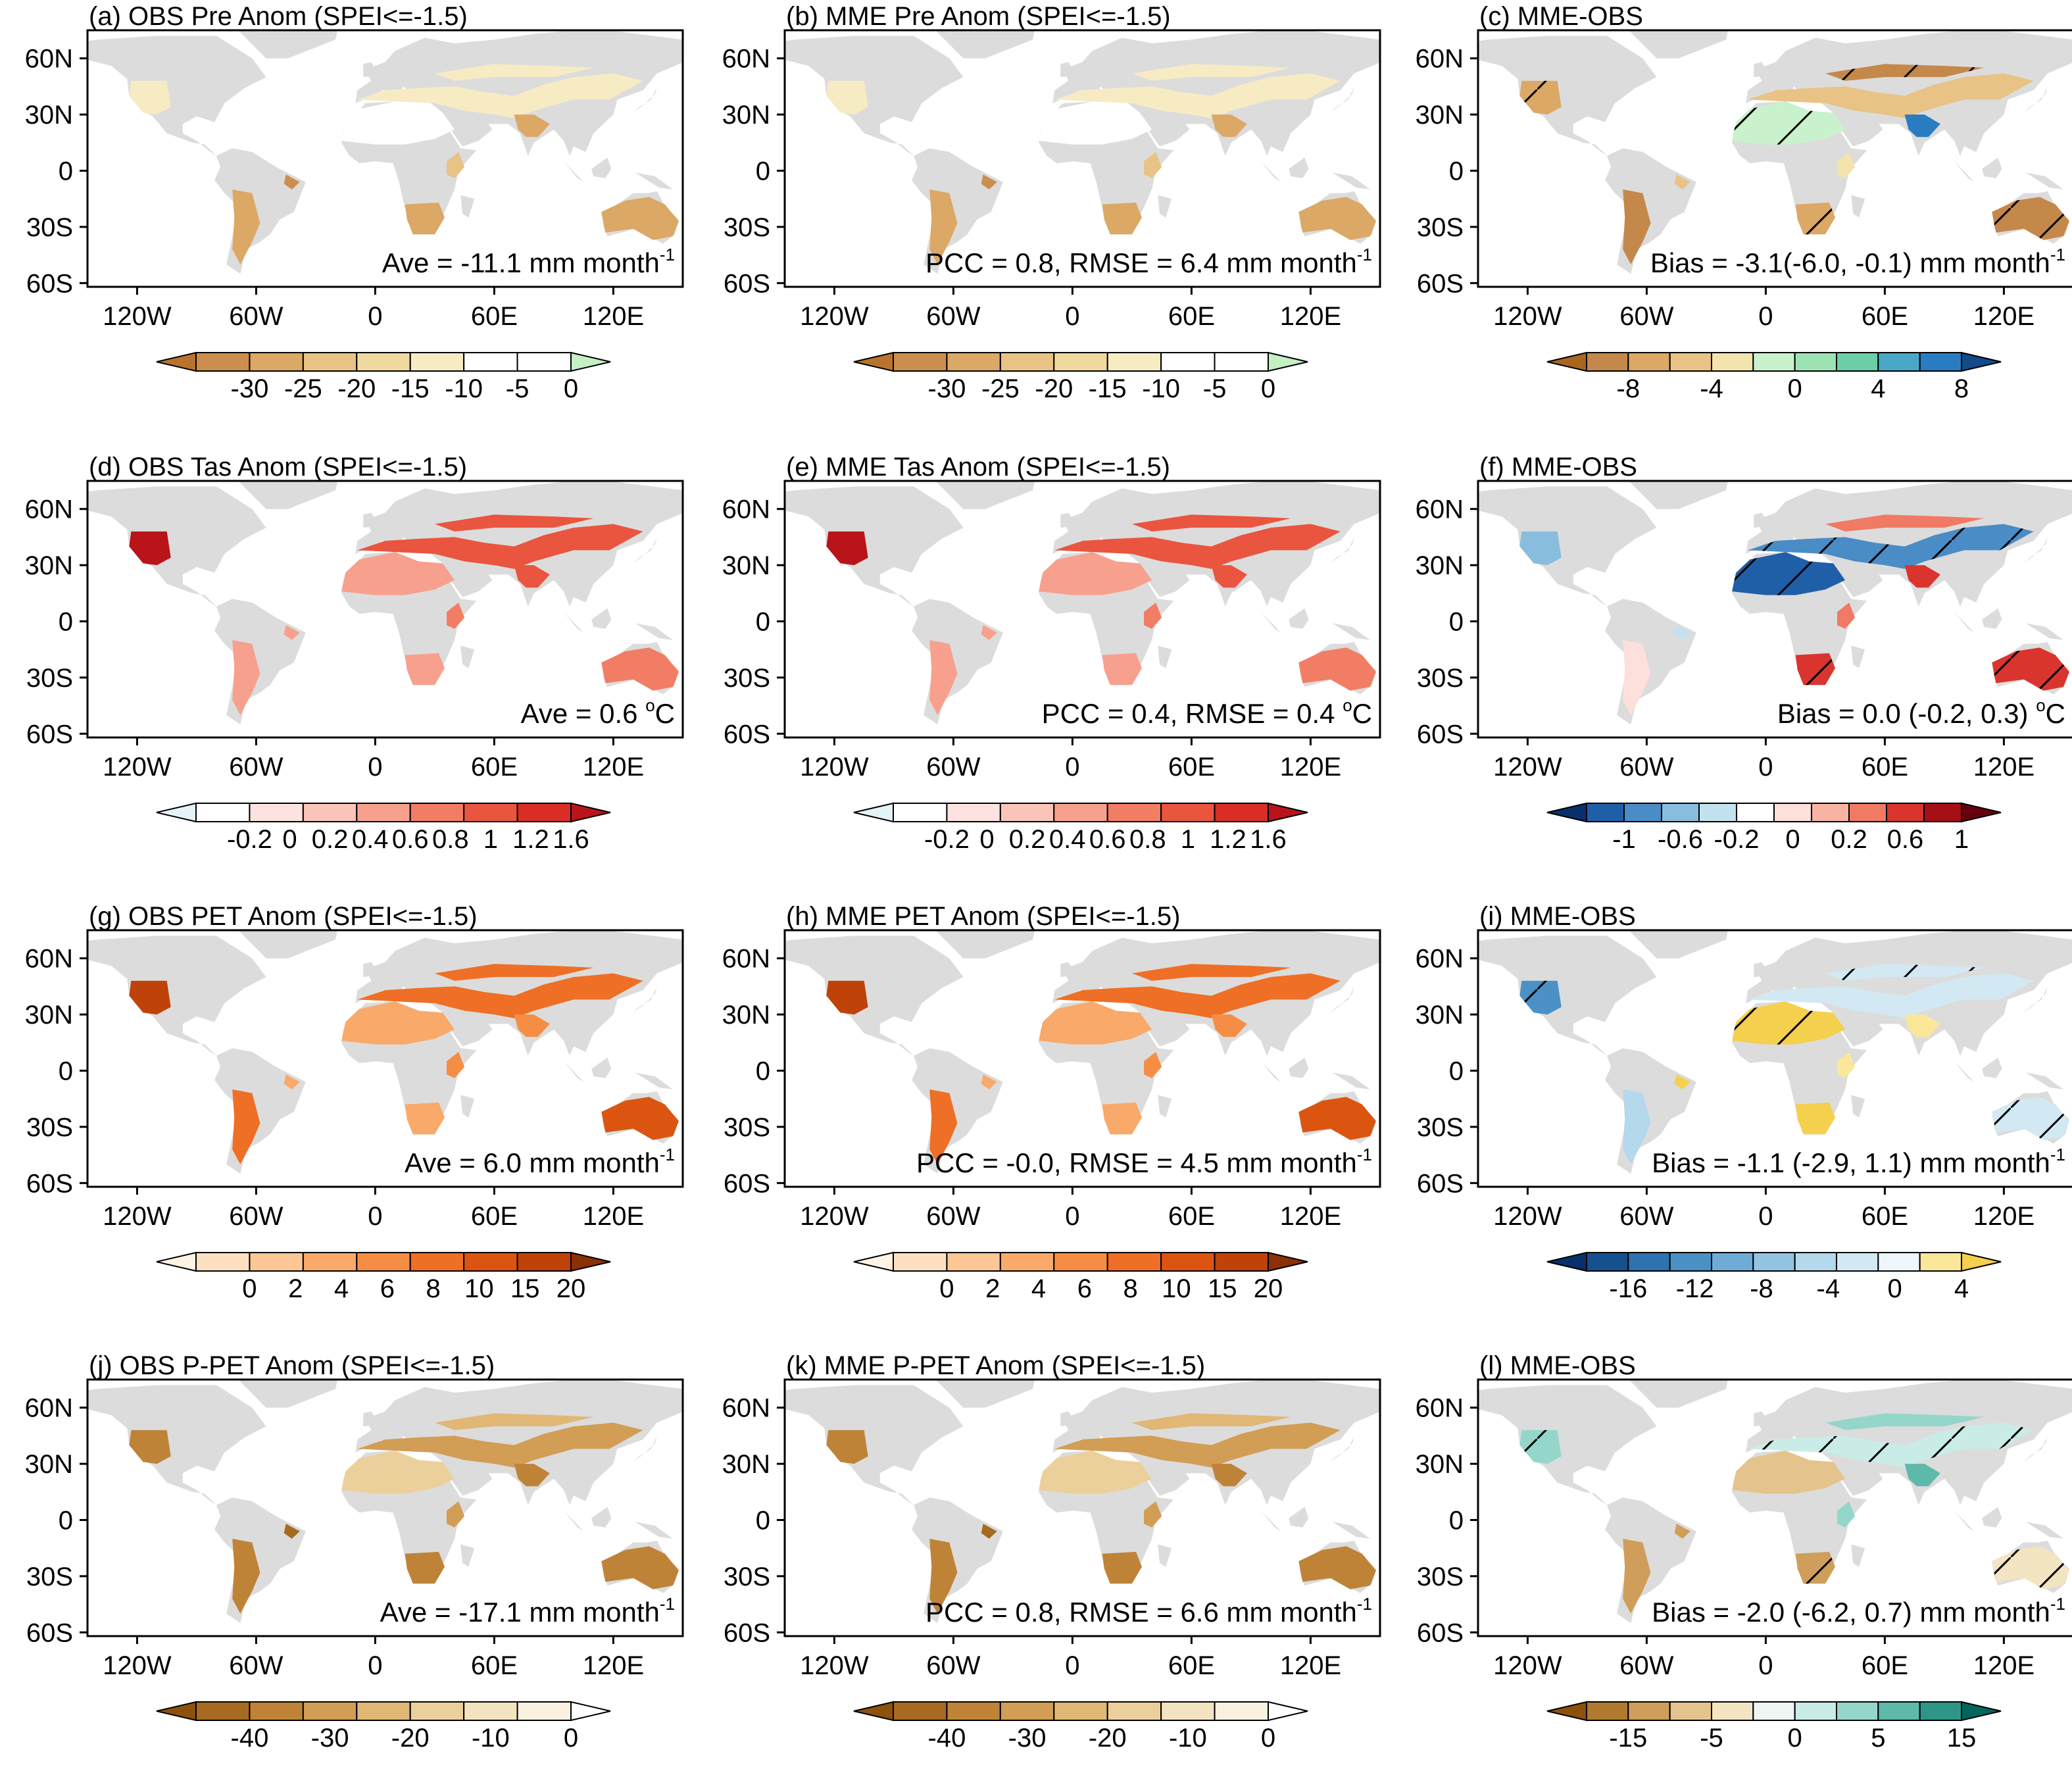  What do you see at coordinates (747, 283) in the screenshot?
I see `y-tick-label: 60S` at bounding box center [747, 283].